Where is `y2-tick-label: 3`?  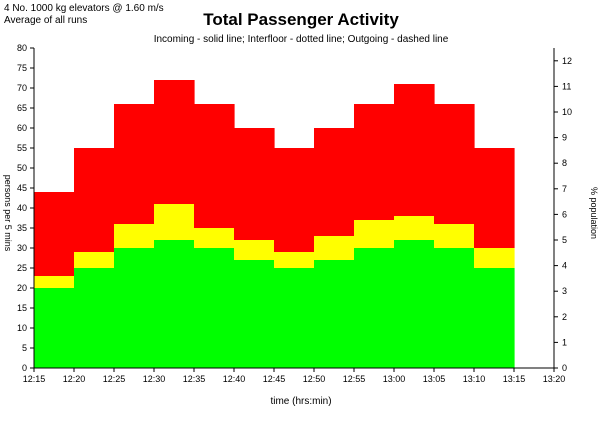
y2-tick-label: 3 is located at coordinates (564, 291).